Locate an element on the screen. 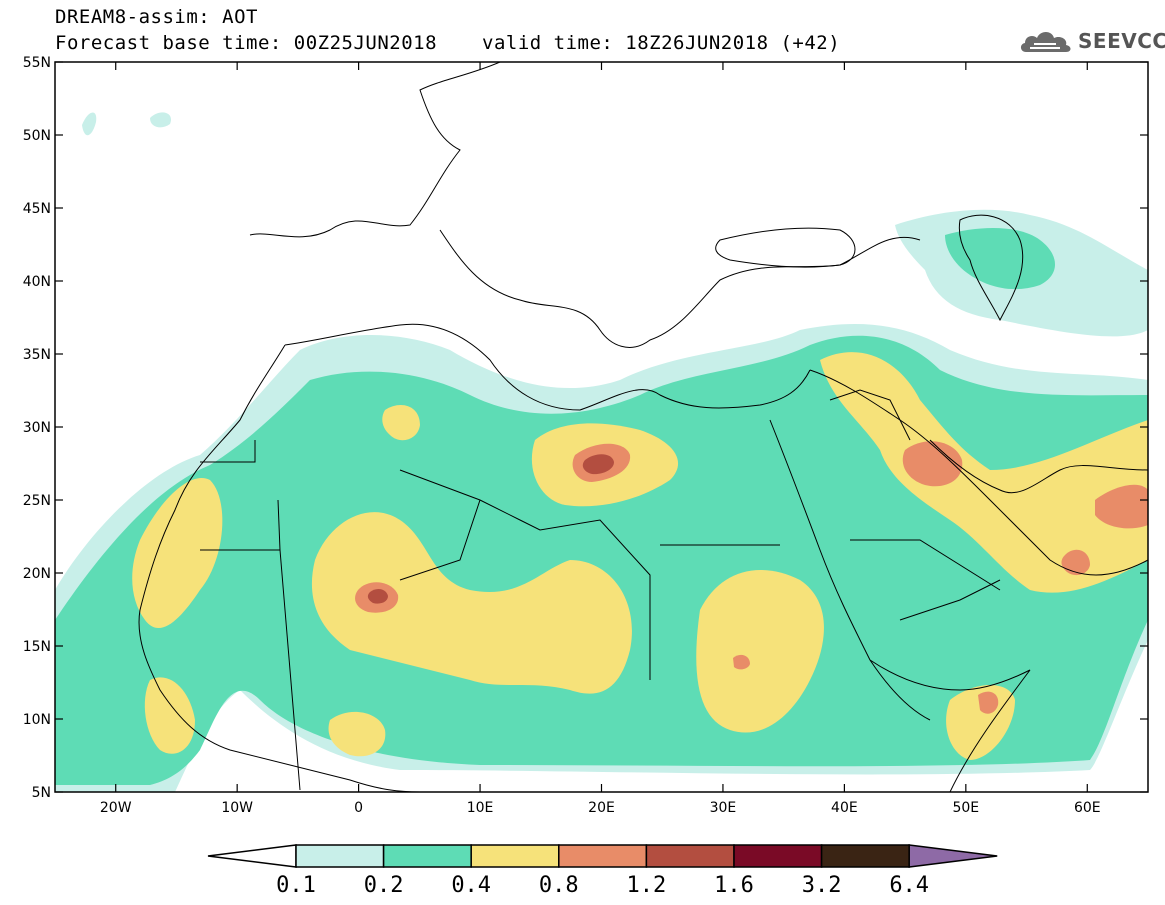  colorbar-label: 6.4 is located at coordinates (909, 885).